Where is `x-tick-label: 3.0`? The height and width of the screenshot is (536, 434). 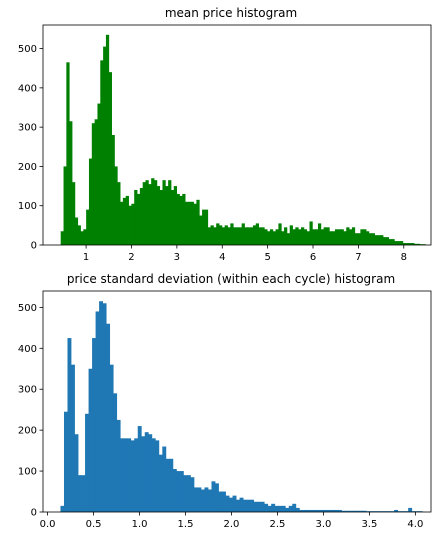 x-tick-label: 3.0 is located at coordinates (323, 524).